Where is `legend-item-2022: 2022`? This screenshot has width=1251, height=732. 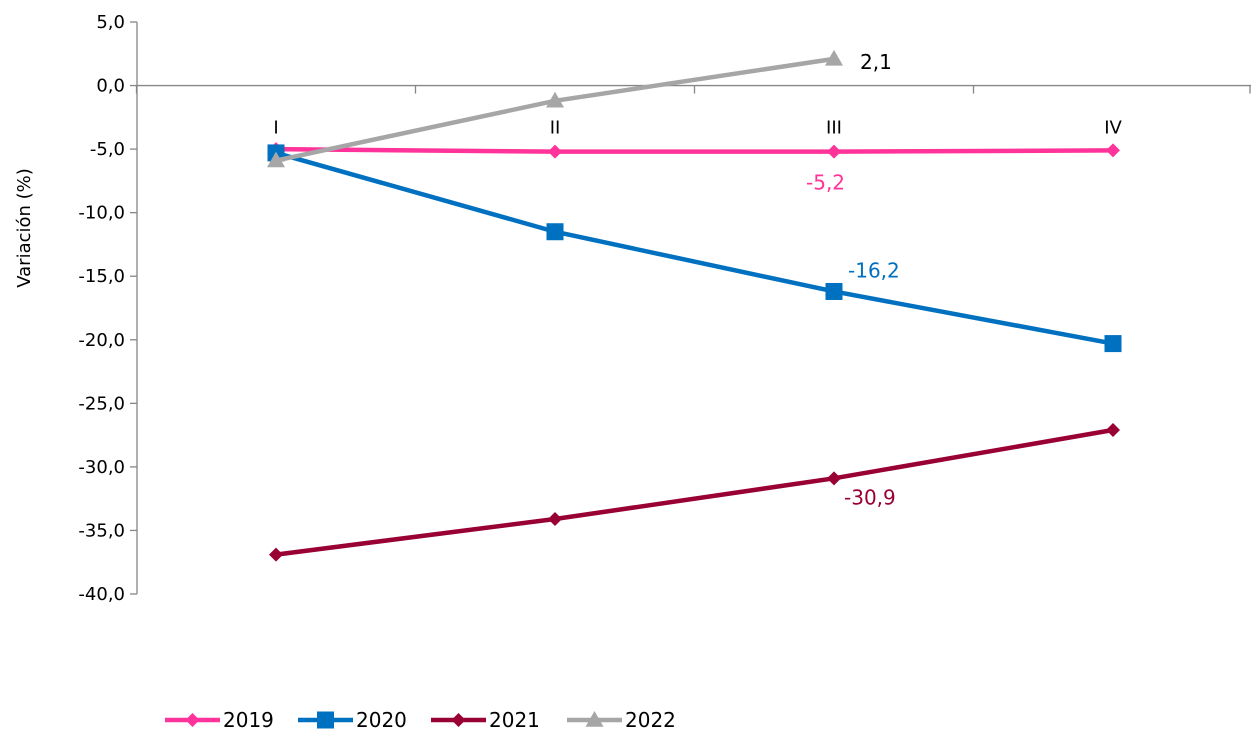 legend-item-2022: 2022 is located at coordinates (621, 720).